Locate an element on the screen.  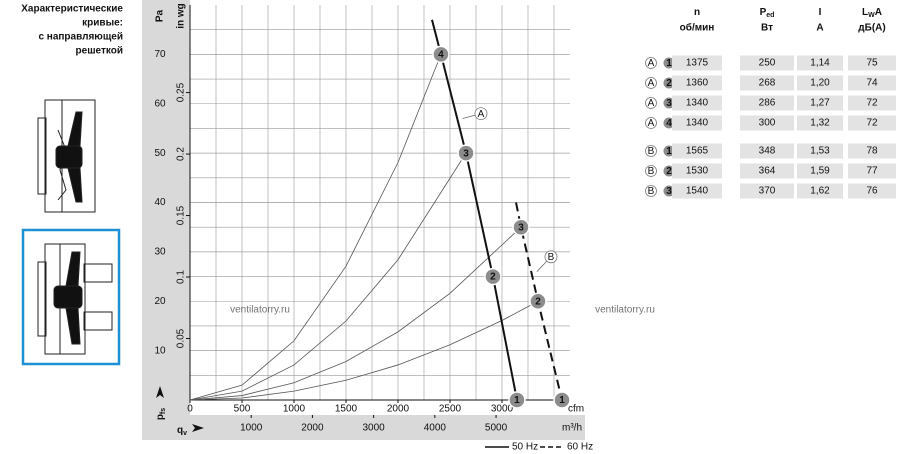
sidebar-title: решеткой is located at coordinates (99, 51).